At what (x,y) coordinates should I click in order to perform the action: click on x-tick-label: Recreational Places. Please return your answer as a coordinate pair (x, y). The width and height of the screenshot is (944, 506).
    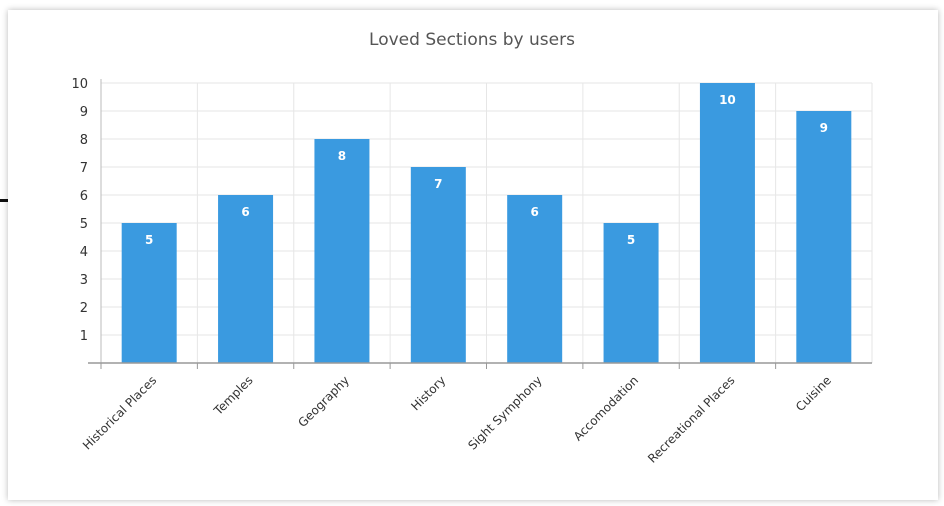
    Looking at the image, I should click on (691, 419).